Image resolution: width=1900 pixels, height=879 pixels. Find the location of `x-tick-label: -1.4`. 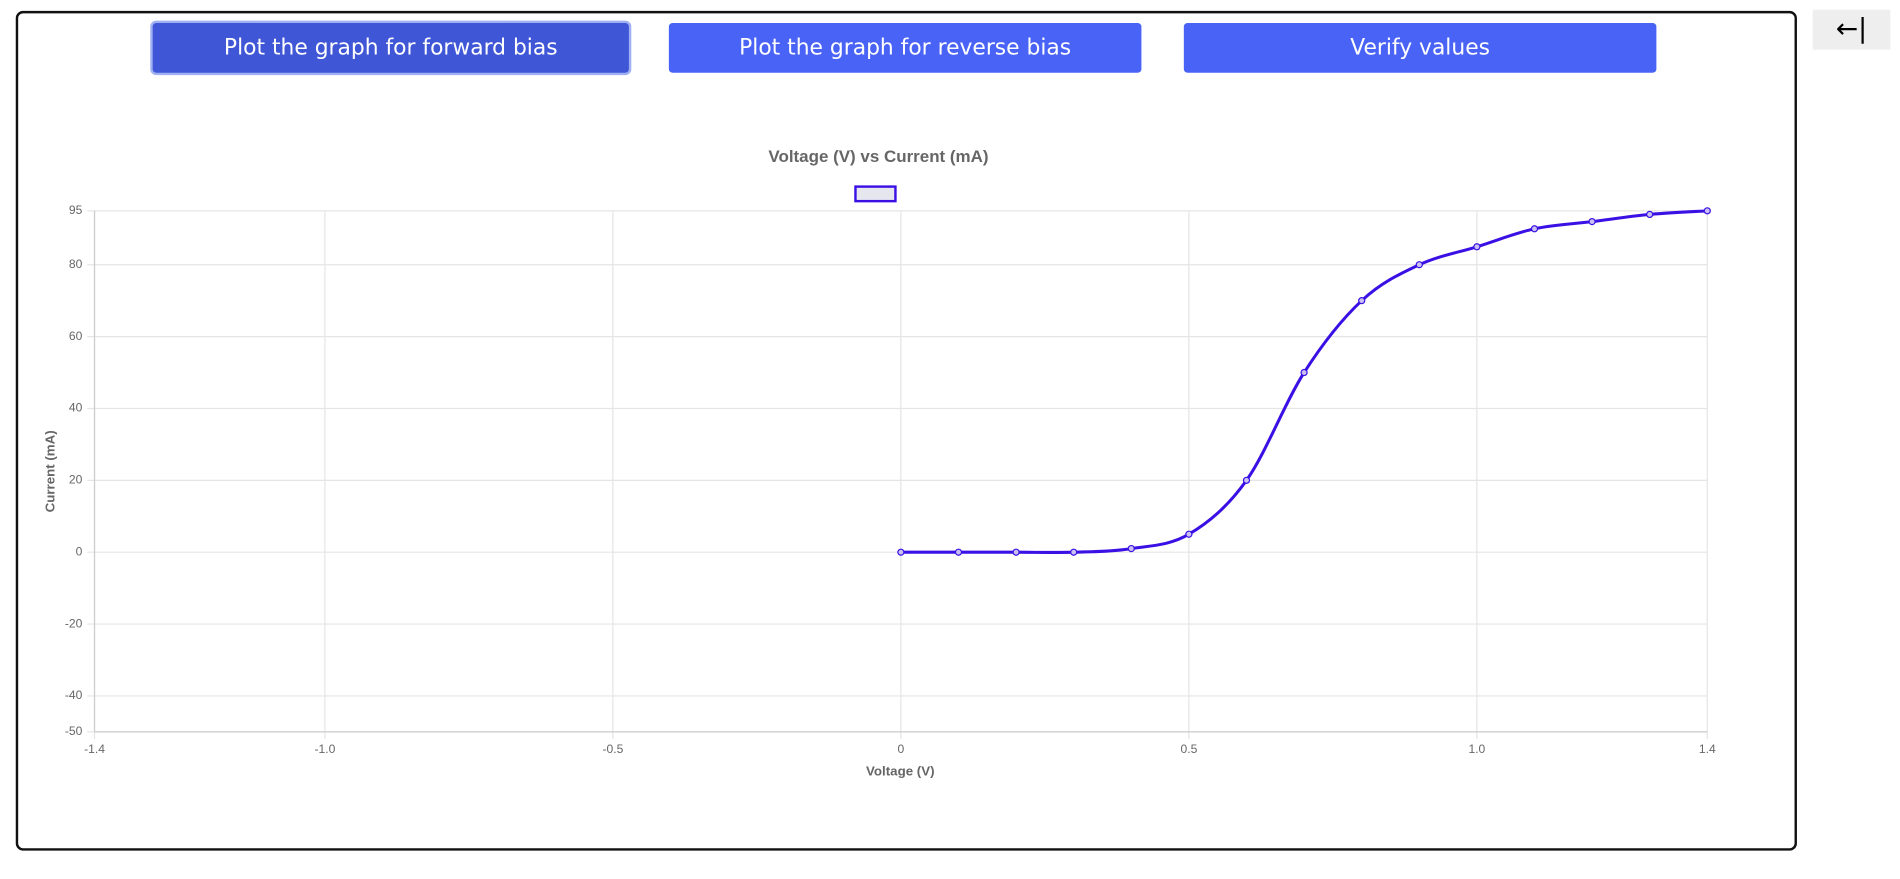

x-tick-label: -1.4 is located at coordinates (94, 749).